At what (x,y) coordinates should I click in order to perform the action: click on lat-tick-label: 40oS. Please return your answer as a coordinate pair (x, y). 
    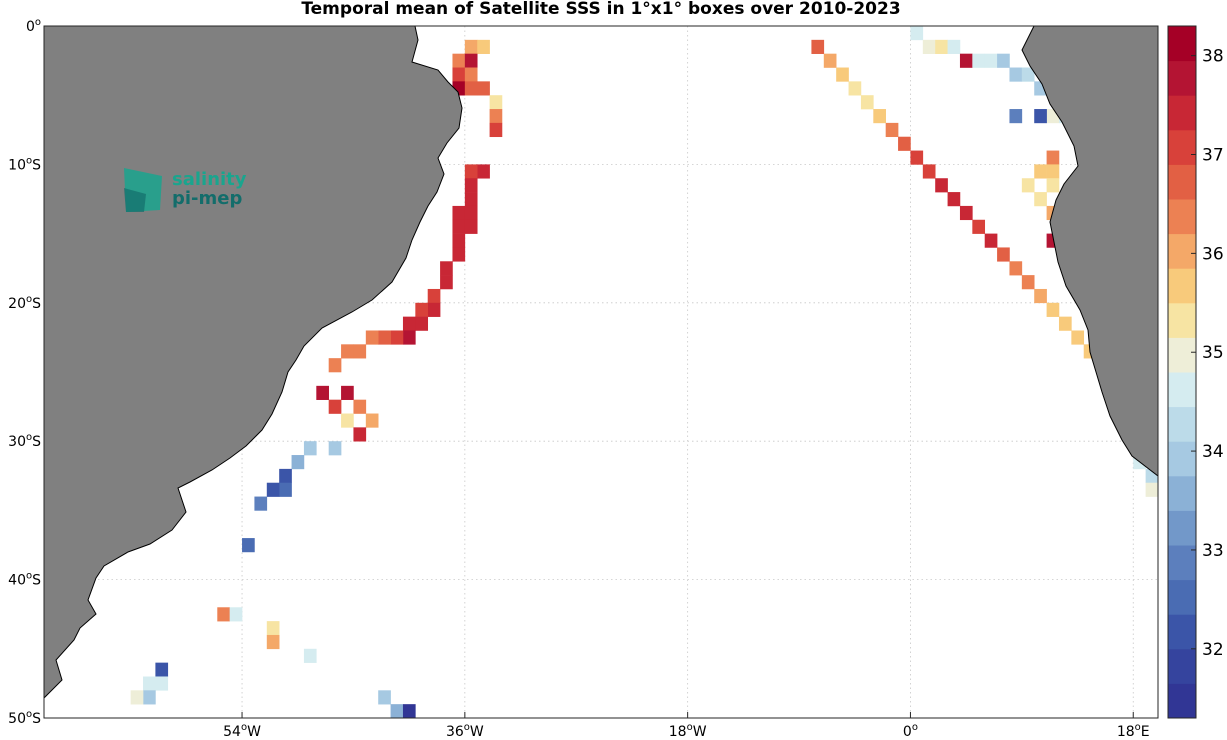
    Looking at the image, I should click on (24, 580).